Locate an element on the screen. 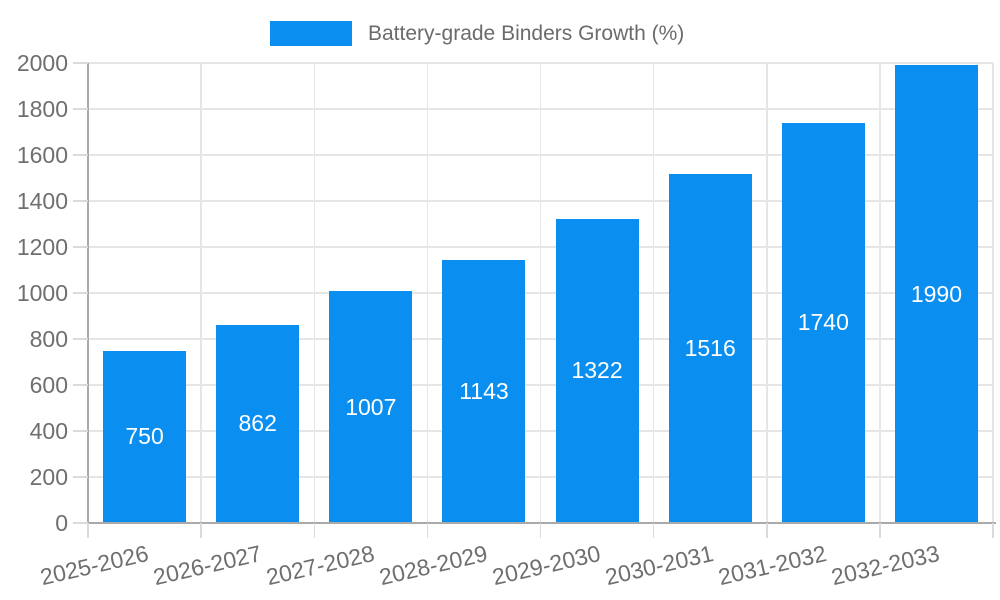  y-tick-label: 0 is located at coordinates (61, 522).